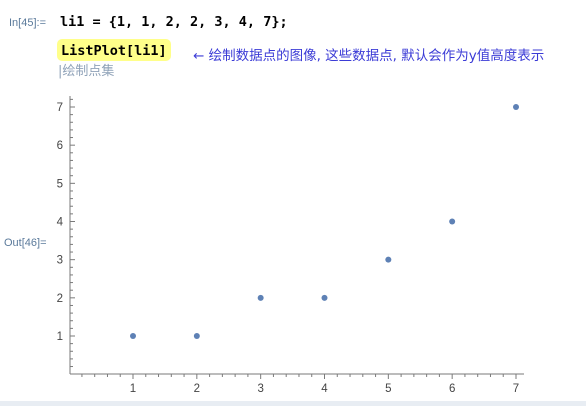  I want to click on x-tick-label: 3, so click(260, 389).